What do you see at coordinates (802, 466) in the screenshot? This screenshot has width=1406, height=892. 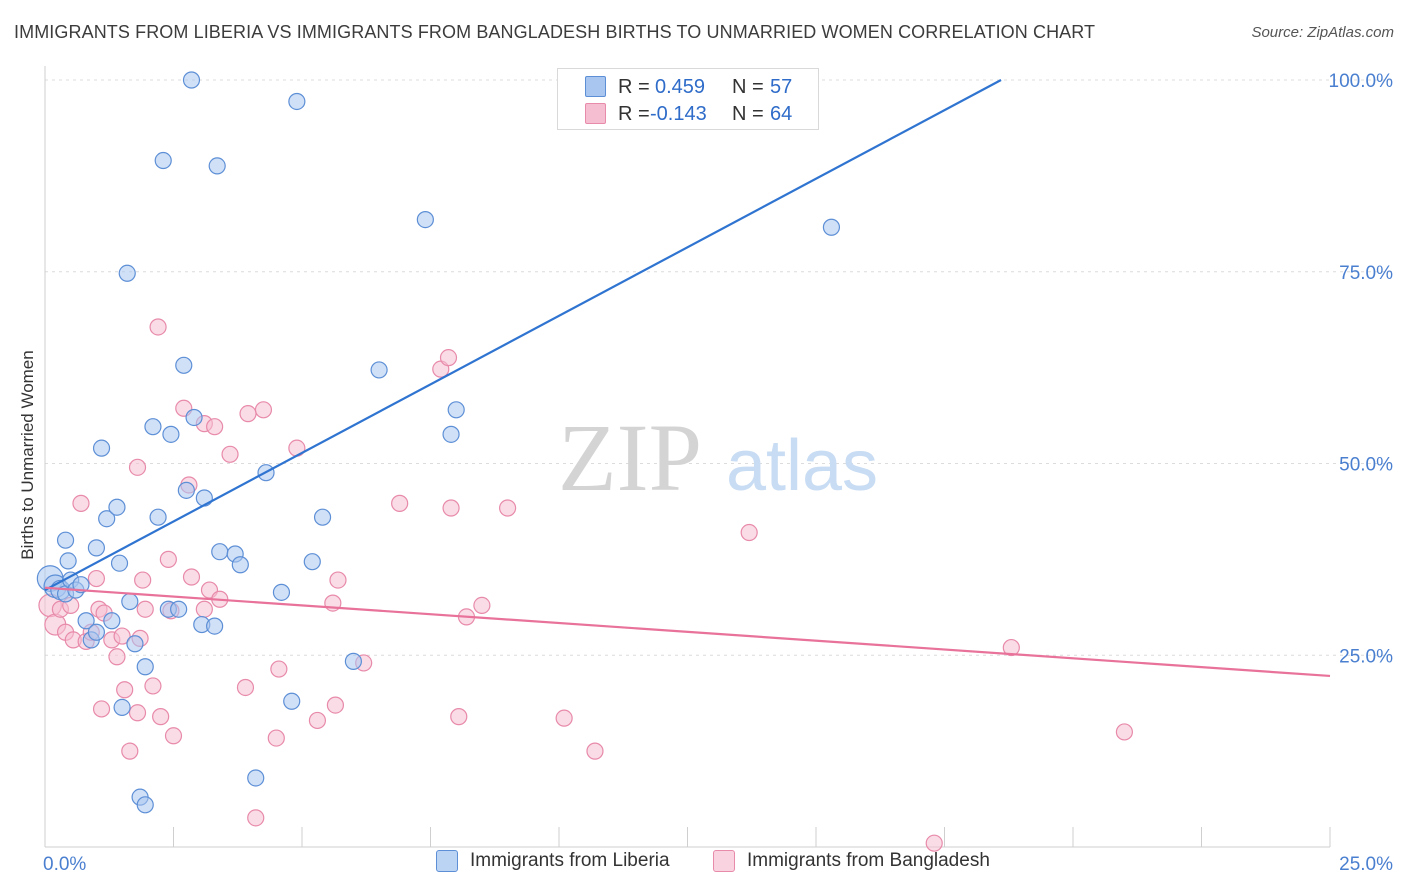 I see `watermark-atlas: atlas` at bounding box center [802, 466].